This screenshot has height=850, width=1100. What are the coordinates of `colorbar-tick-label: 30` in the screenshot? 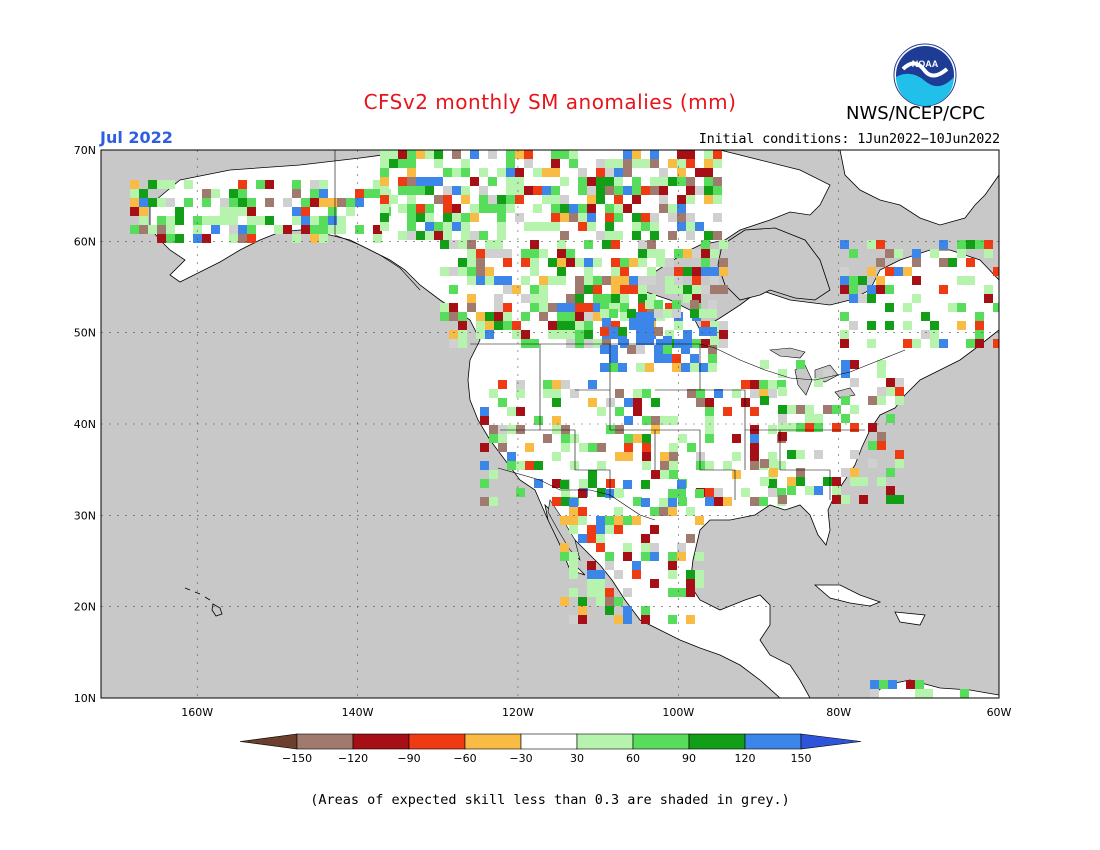 It's located at (577, 758).